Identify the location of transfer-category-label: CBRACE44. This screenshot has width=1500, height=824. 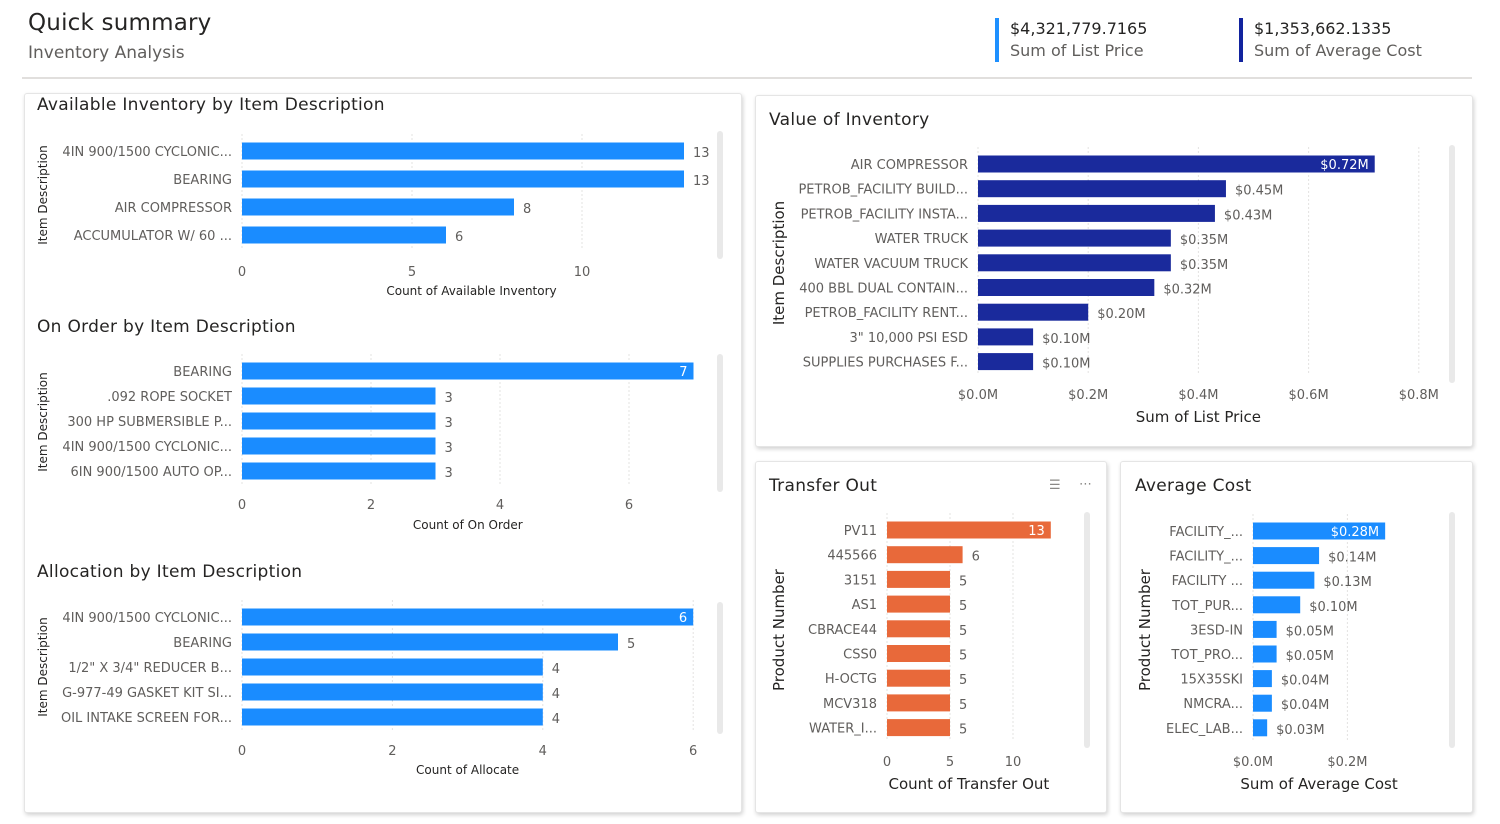
(842, 630).